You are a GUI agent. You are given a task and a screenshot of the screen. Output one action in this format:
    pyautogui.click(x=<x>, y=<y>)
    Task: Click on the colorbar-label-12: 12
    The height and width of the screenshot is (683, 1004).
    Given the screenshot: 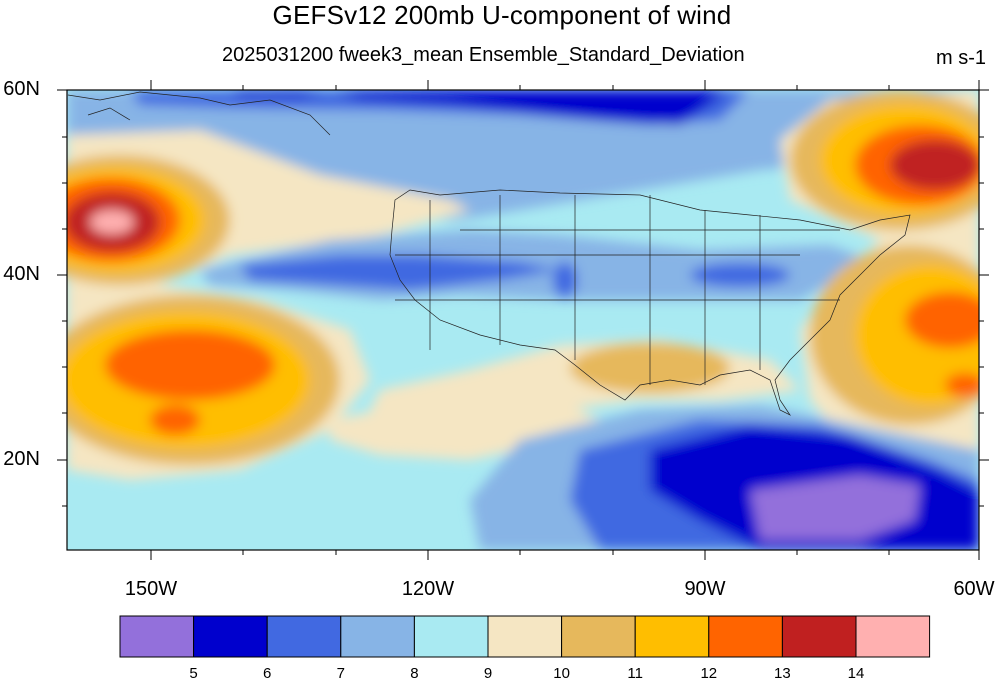 What is the action you would take?
    pyautogui.click(x=709, y=673)
    